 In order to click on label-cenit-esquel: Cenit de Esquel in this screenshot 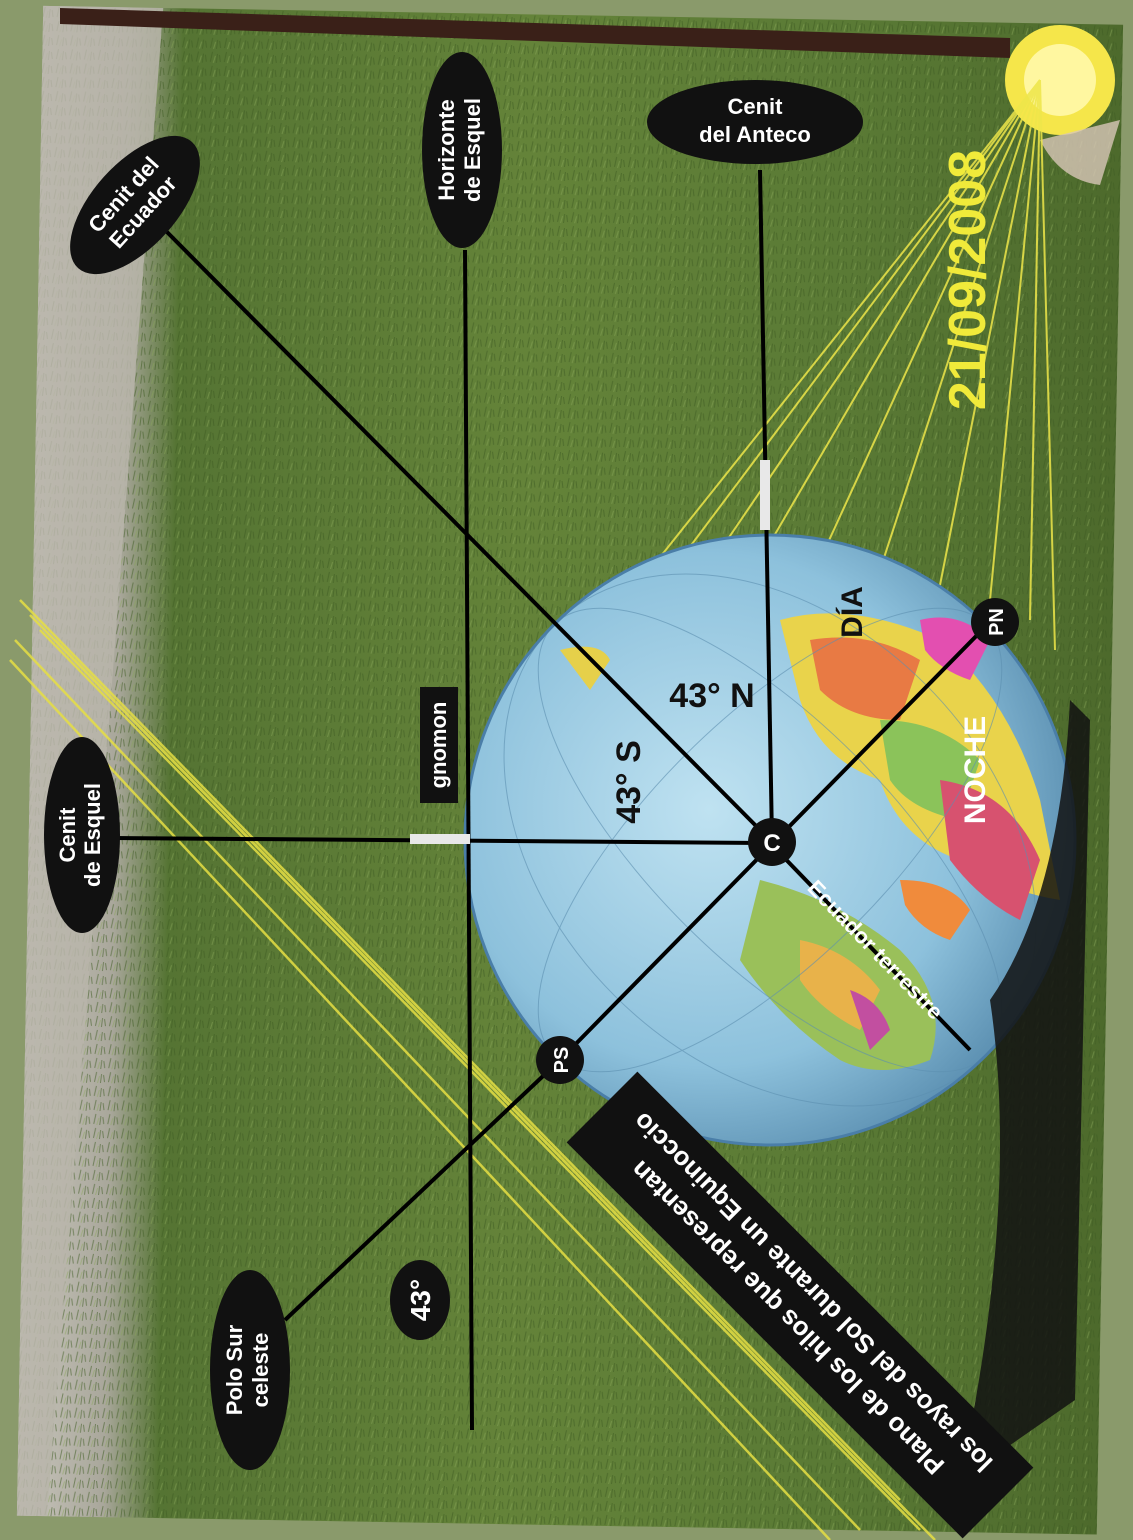, I will do `click(82, 835)`.